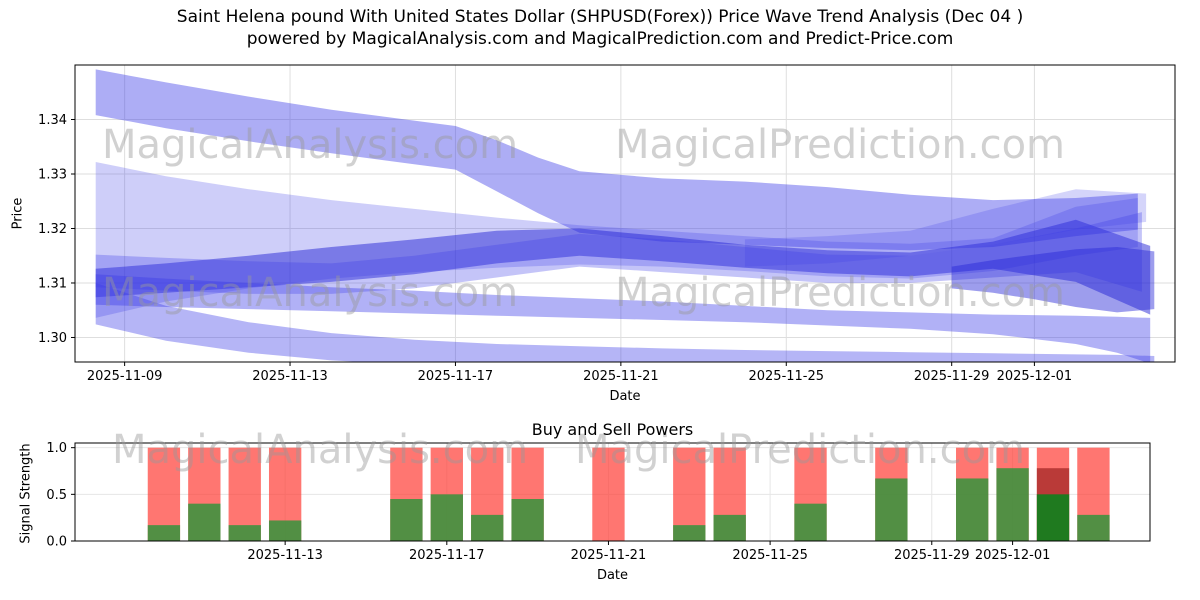  What do you see at coordinates (52, 283) in the screenshot?
I see `y-tick-label: 1.31` at bounding box center [52, 283].